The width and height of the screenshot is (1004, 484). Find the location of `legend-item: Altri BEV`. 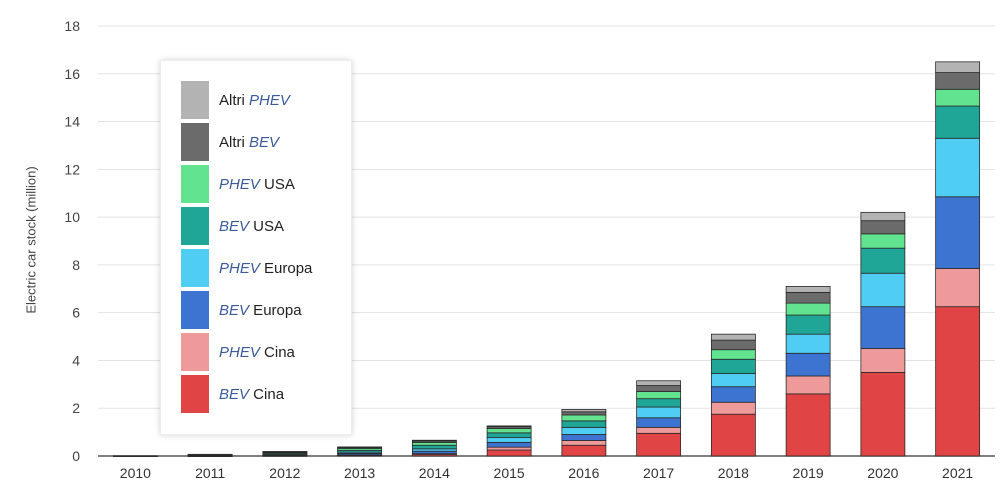

legend-item: Altri BEV is located at coordinates (230, 142).